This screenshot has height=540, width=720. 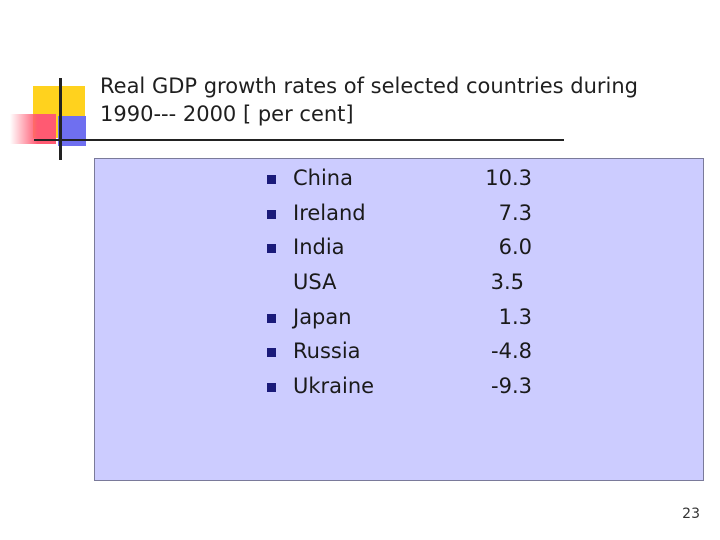 I want to click on list-item: Japan 1.3, so click(x=360, y=317).